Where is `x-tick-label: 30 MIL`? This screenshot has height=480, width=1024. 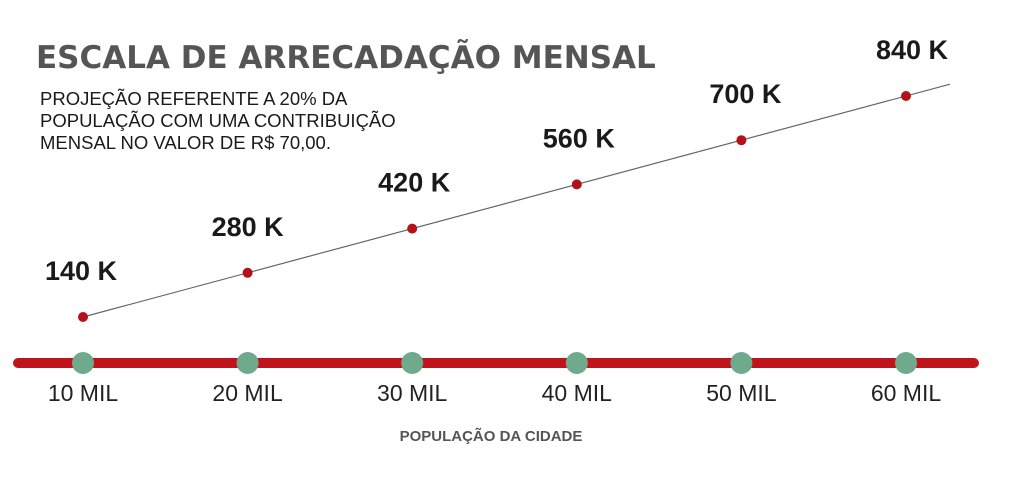 x-tick-label: 30 MIL is located at coordinates (412, 393).